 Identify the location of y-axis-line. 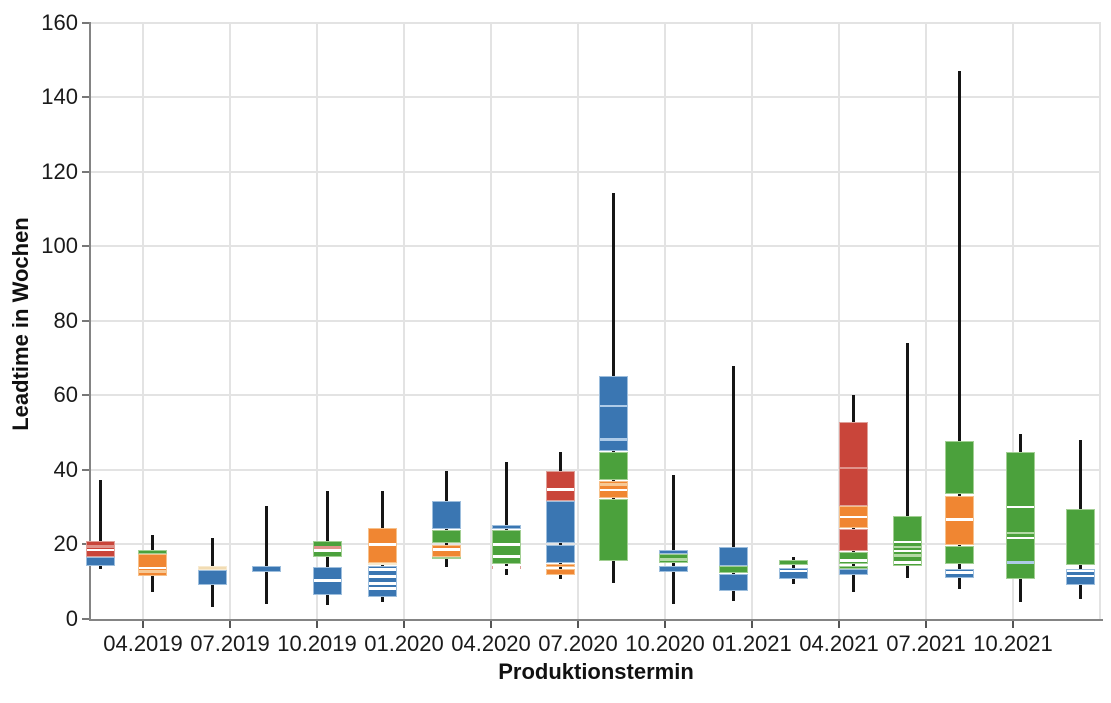
(89, 320).